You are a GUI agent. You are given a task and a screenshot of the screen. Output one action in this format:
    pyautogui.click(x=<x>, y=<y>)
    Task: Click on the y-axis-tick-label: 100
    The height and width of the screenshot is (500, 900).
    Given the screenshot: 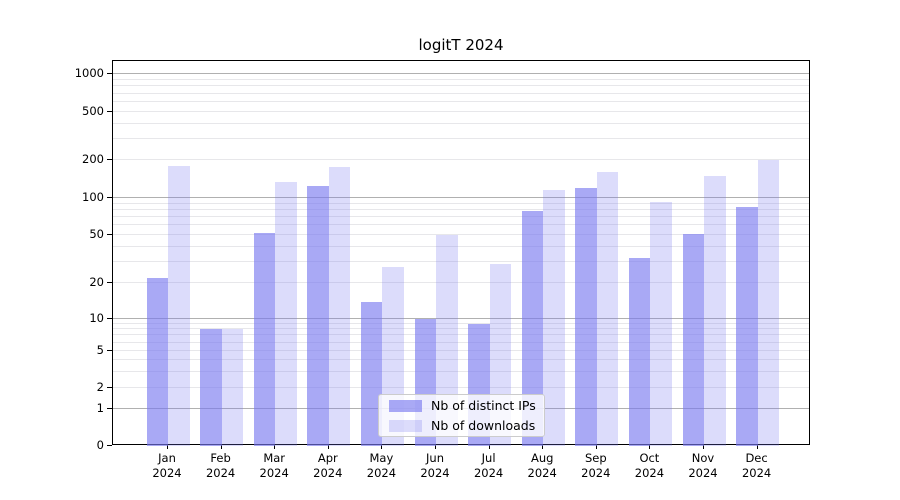 What is the action you would take?
    pyautogui.click(x=93, y=197)
    